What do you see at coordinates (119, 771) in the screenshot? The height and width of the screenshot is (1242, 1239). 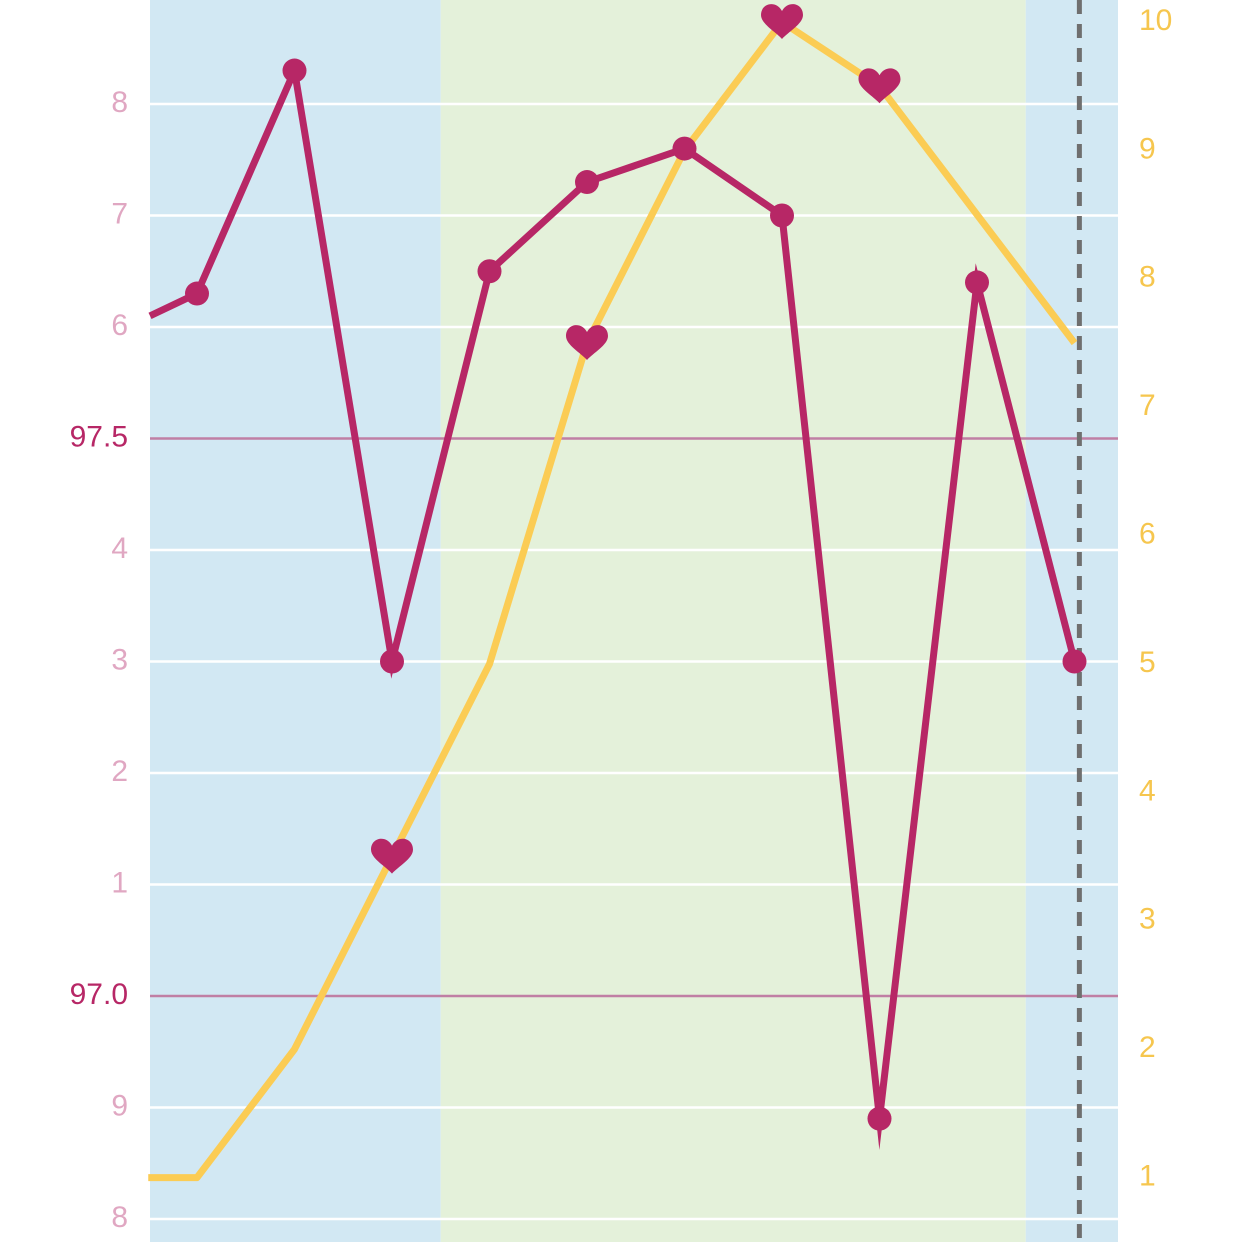 I see `left-tick-label: 2` at bounding box center [119, 771].